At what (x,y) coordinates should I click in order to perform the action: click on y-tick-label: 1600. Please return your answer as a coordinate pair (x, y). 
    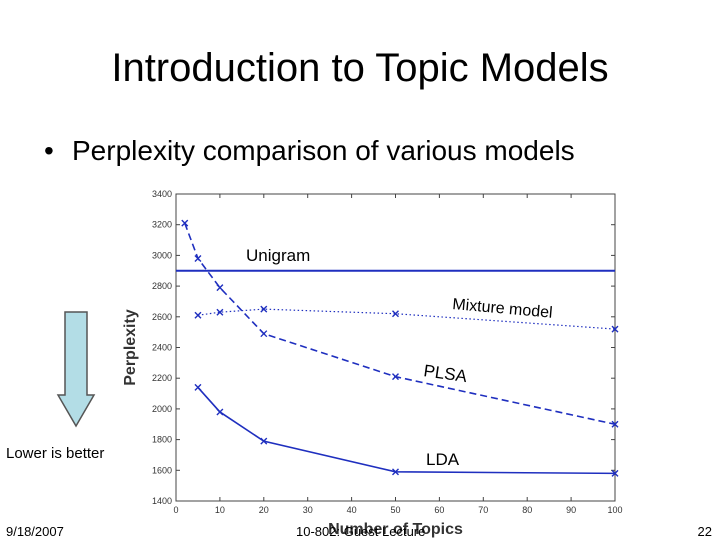
    Looking at the image, I should click on (162, 470).